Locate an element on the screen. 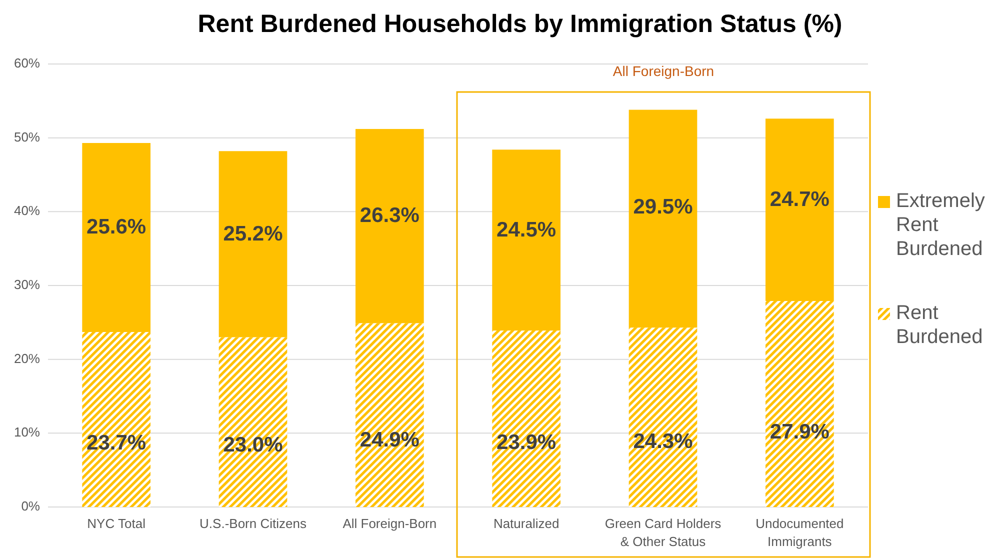  data-label: 24.3% is located at coordinates (663, 441).